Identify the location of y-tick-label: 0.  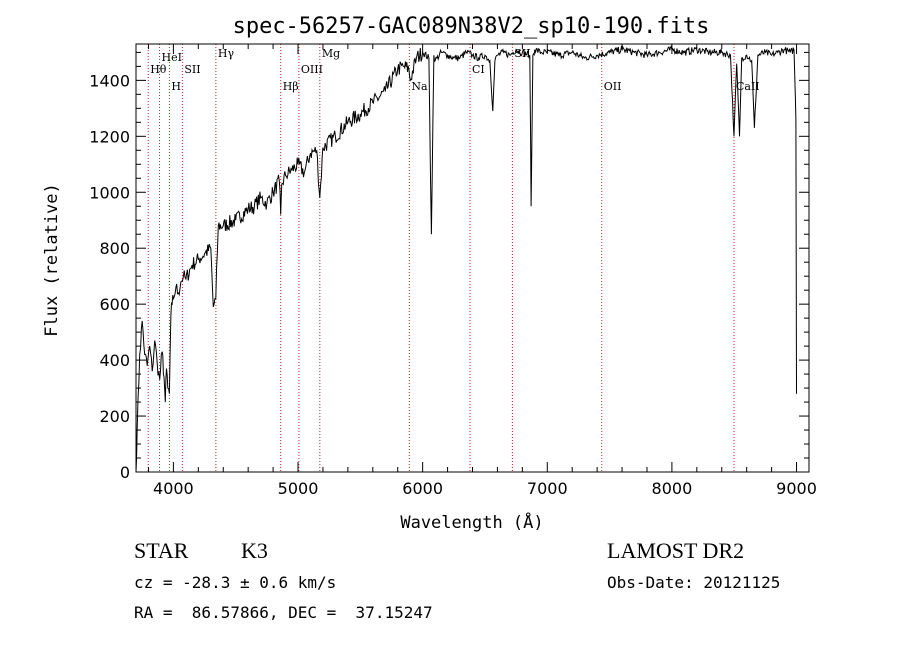
(125, 472).